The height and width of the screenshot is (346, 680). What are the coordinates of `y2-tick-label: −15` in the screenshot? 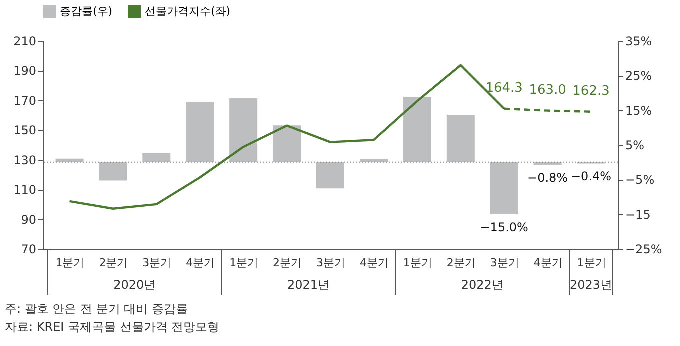 It's located at (638, 215).